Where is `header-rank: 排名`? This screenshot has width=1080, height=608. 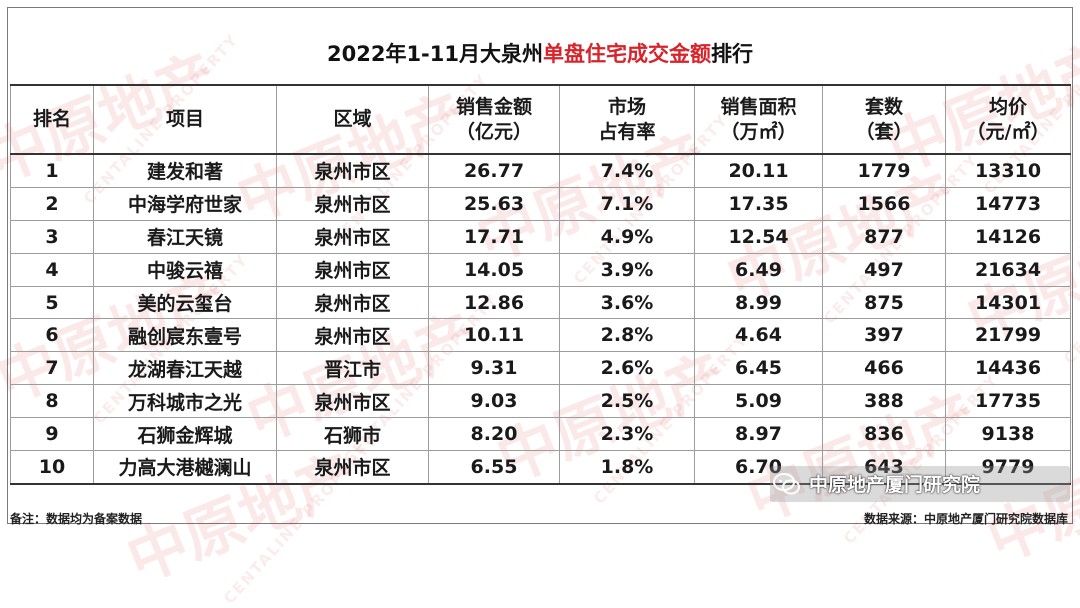
header-rank: 排名 is located at coordinates (52, 119).